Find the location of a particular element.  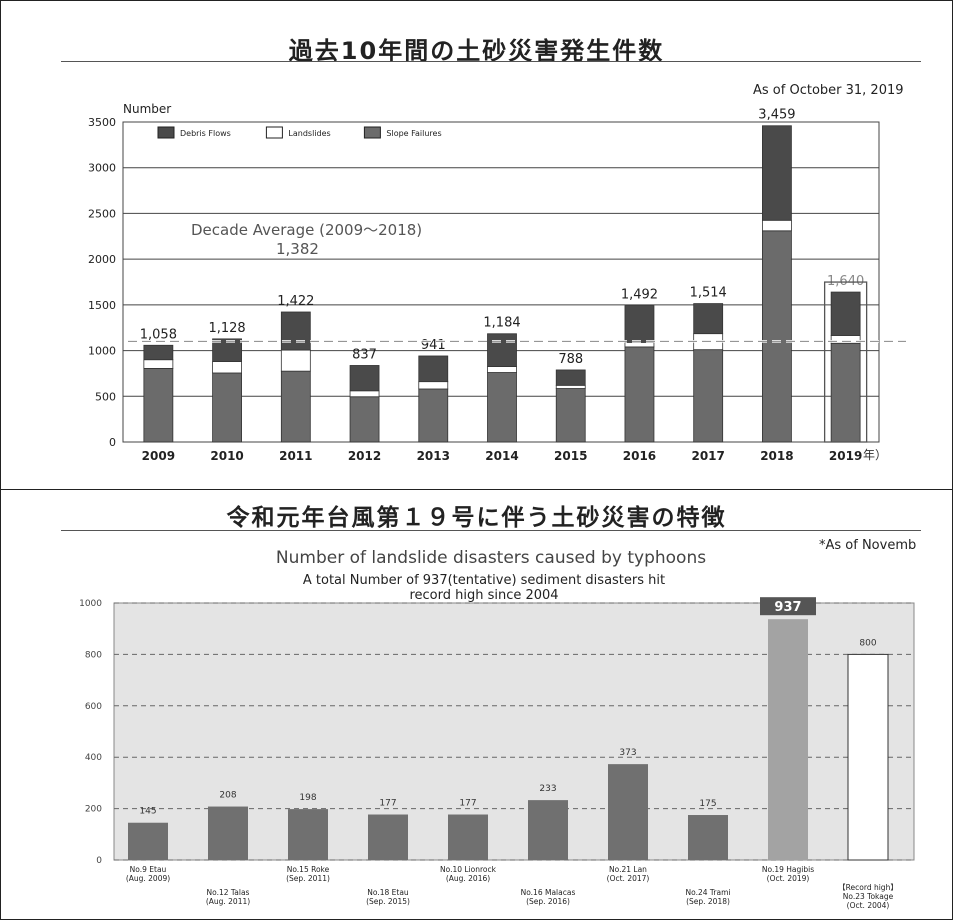

x-category-date: (Oct. 2019) is located at coordinates (788, 878).